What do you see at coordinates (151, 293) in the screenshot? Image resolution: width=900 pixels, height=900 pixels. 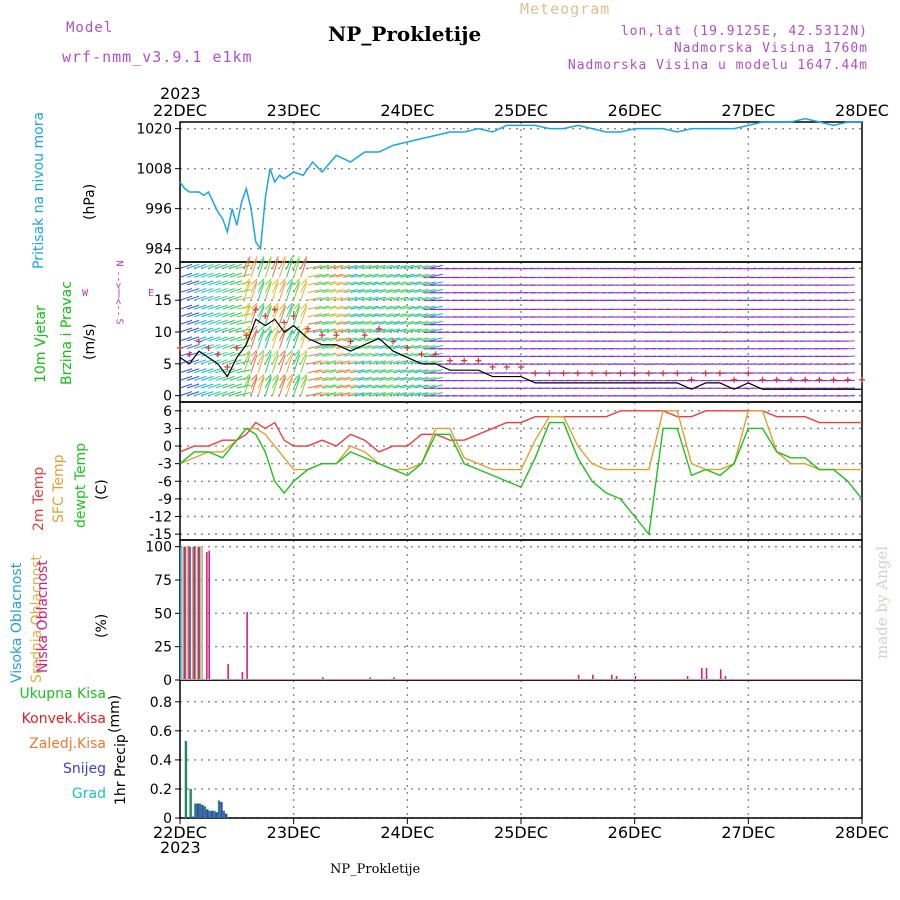 I see `compass-e: E` at bounding box center [151, 293].